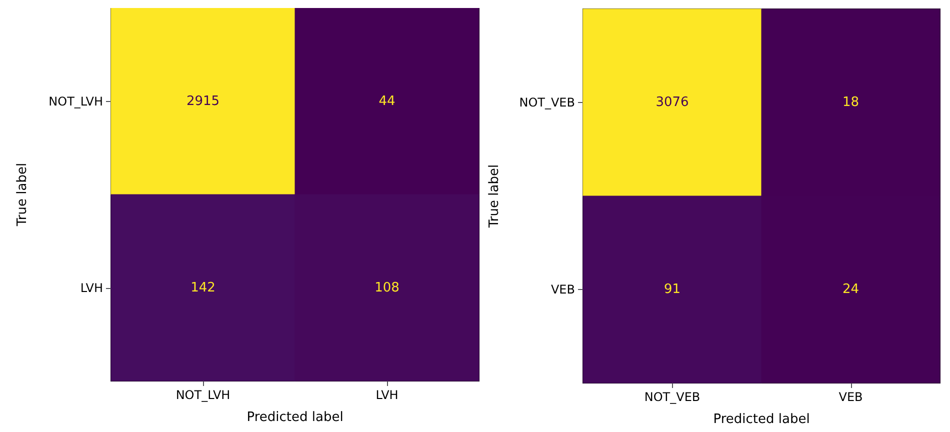 The height and width of the screenshot is (432, 950). What do you see at coordinates (851, 289) in the screenshot?
I see `data-label: 24` at bounding box center [851, 289].